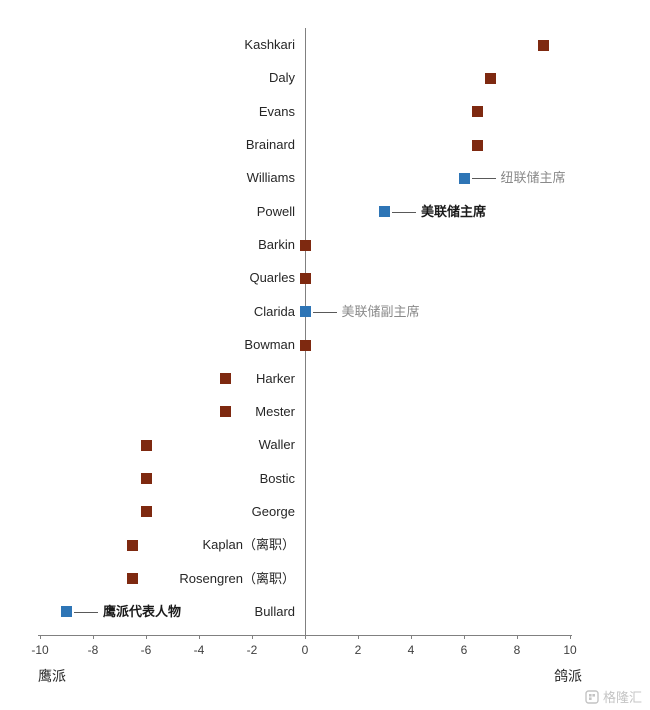 This screenshot has width=650, height=710. Describe the element at coordinates (358, 650) in the screenshot. I see `x-tick-label: 2` at that location.